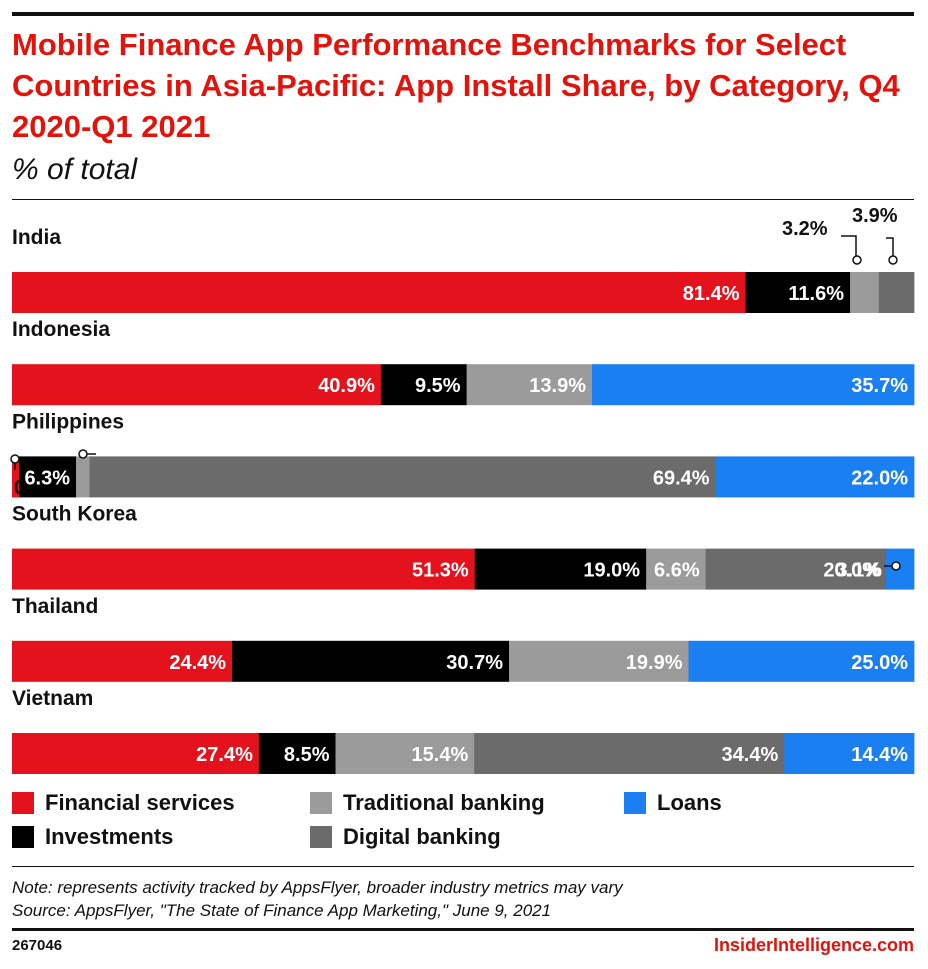  I want to click on legend-item-investments: Investments, so click(92, 837).